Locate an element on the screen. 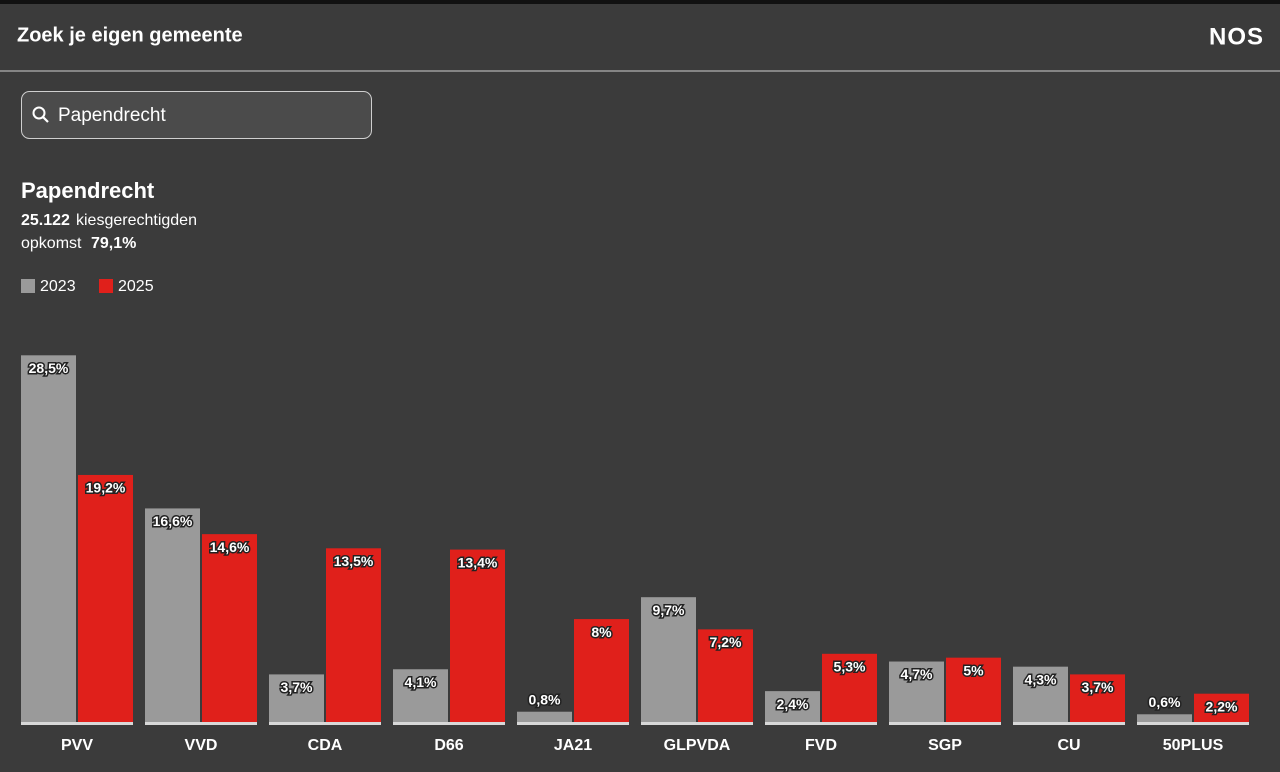 The height and width of the screenshot is (772, 1280). value-label: 19,2% is located at coordinates (106, 488).